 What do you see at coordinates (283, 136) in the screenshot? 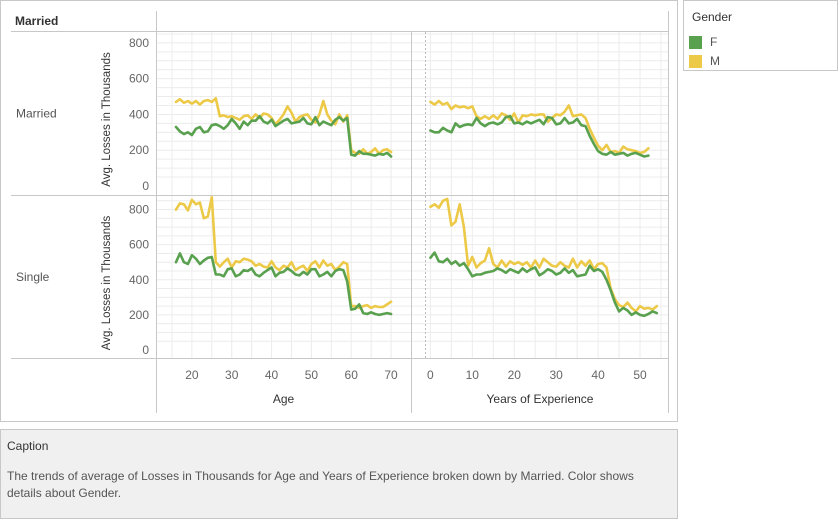
I see `series-line-f-married-age` at bounding box center [283, 136].